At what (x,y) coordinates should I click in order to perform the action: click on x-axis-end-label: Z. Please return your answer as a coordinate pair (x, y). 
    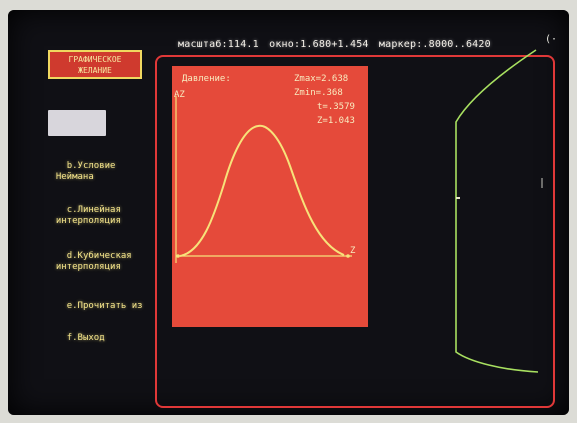
    Looking at the image, I should click on (353, 251).